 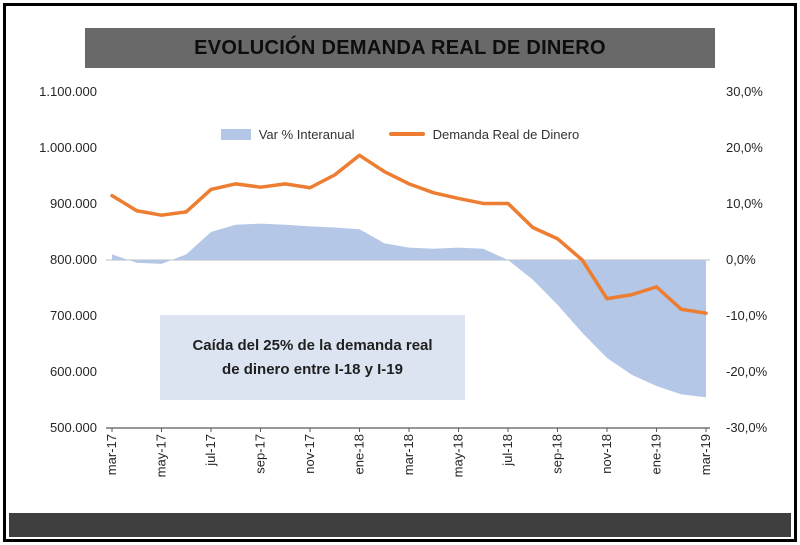 I want to click on annotation-line-1: Caída del 25% de la demanda real, so click(x=312, y=346).